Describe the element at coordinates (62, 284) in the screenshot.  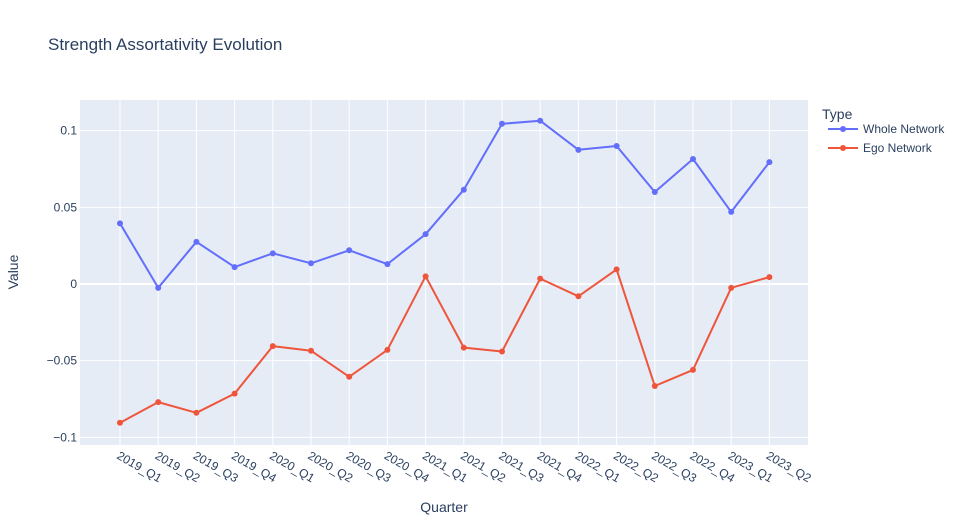
I see `y-tick-labels: −0.1 −0.05 0 0.05 0.1` at that location.